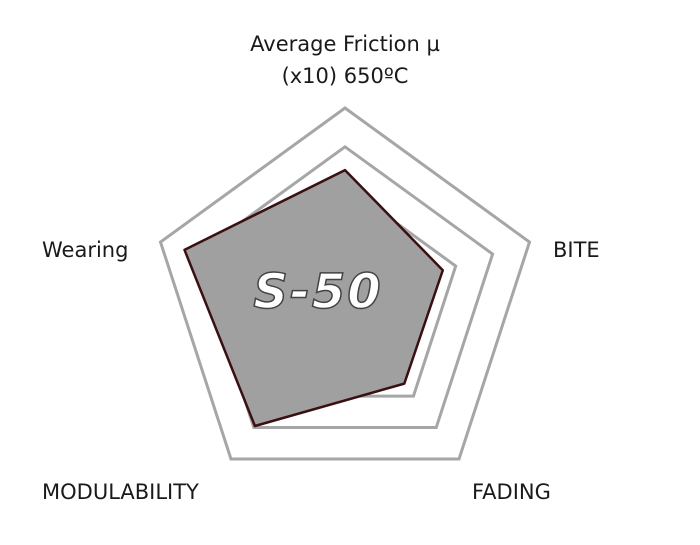  What do you see at coordinates (576, 250) in the screenshot?
I see `axis-label: BITE` at bounding box center [576, 250].